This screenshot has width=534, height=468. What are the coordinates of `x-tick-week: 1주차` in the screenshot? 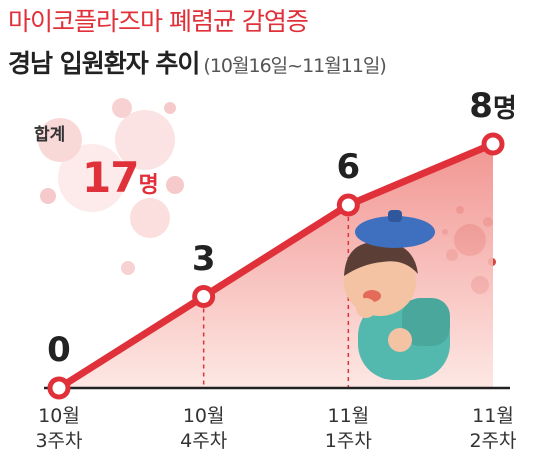 It's located at (348, 441).